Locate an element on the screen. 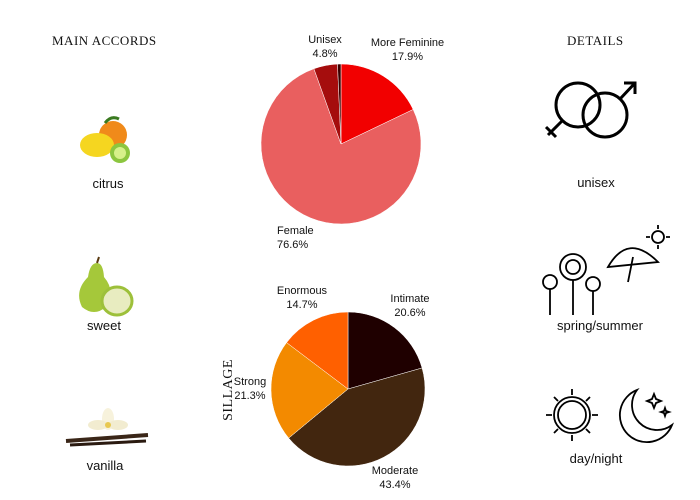 This screenshot has width=700, height=500. sun-moon-icon is located at coordinates (610, 415).